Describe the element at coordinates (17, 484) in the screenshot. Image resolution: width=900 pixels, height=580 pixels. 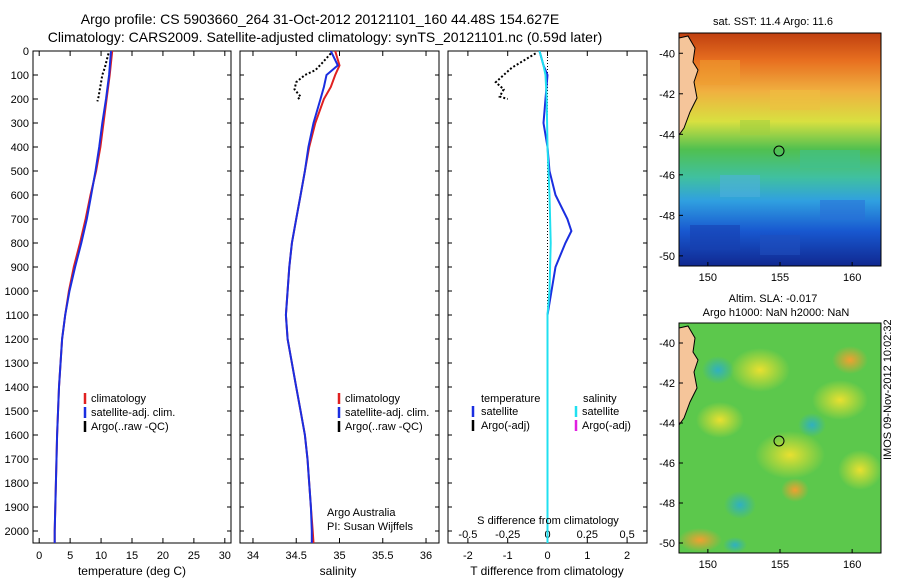
I see `y-tick-label: 1800` at that location.